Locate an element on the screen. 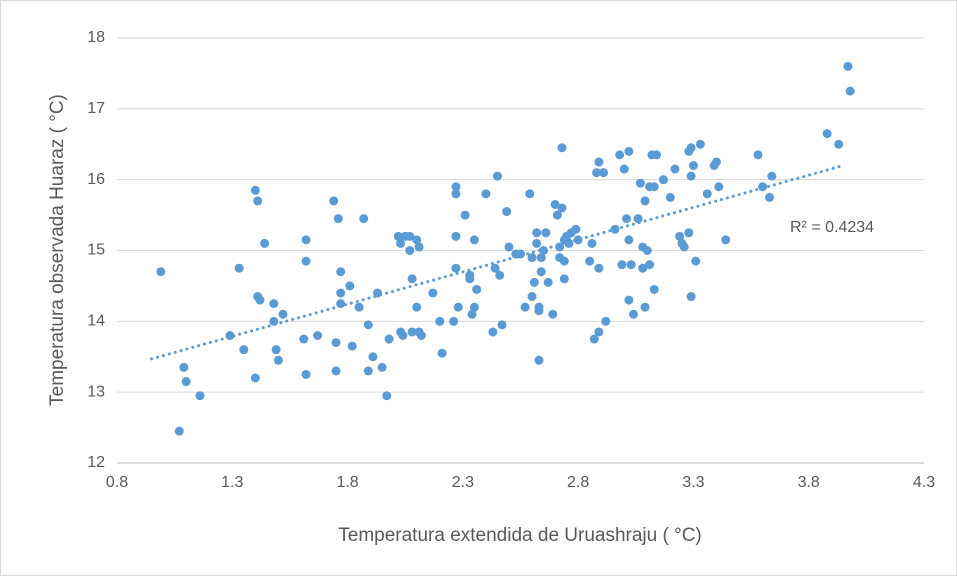 This screenshot has height=581, width=957. r-squared-annotation: R² = 0.4234 is located at coordinates (832, 227).